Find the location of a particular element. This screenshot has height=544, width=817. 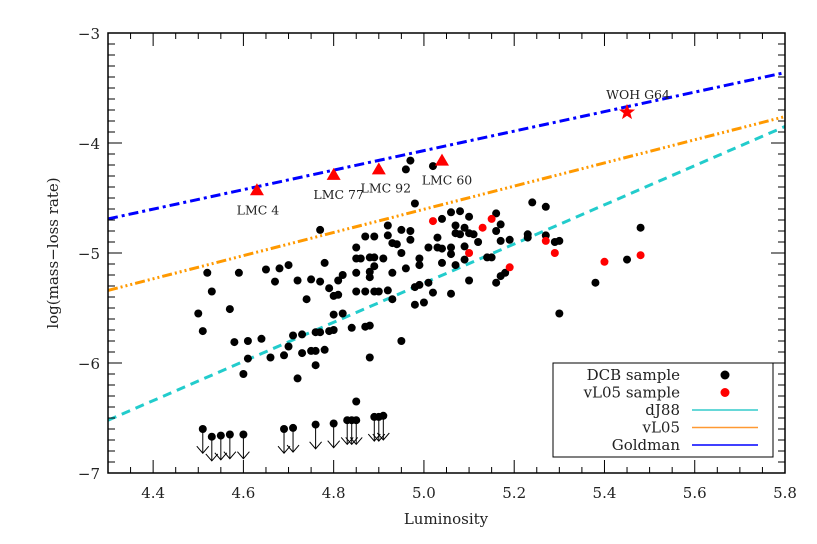

legend-marker is located at coordinates (725, 392).